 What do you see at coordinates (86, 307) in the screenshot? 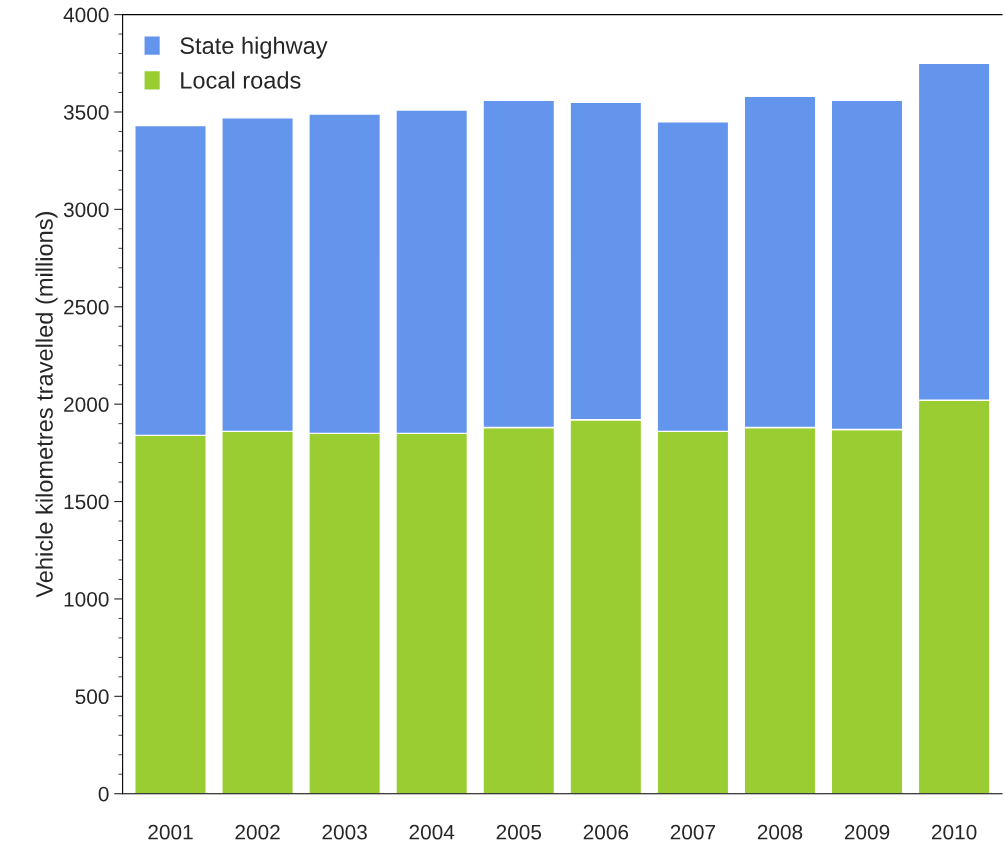
I see `y-tick-label: 2500` at bounding box center [86, 307].